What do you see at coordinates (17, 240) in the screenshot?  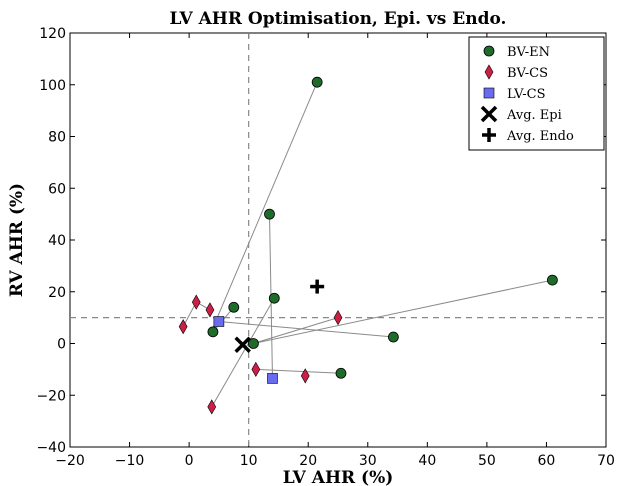 I see `y-axis-label: RV AHR (%)` at bounding box center [17, 240].